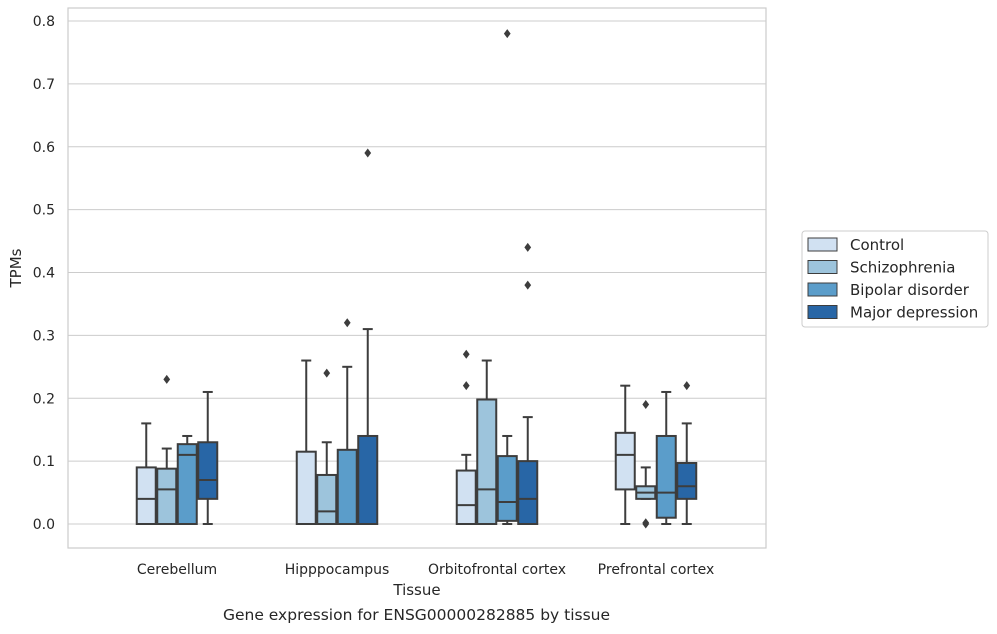  What do you see at coordinates (44, 462) in the screenshot?
I see `y-tick-label: 0.1` at bounding box center [44, 462].